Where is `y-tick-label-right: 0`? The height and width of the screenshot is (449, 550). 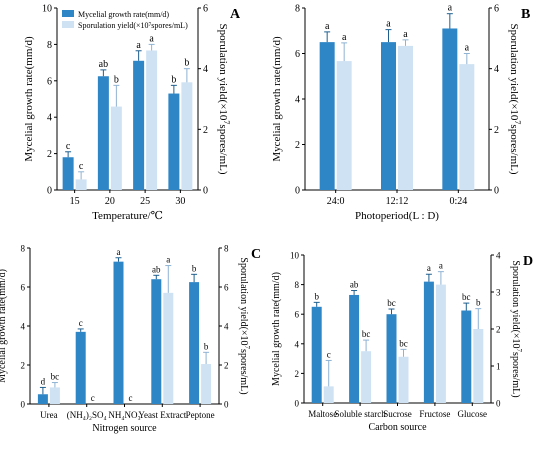 y-tick-label-right: 0 is located at coordinates (226, 405).